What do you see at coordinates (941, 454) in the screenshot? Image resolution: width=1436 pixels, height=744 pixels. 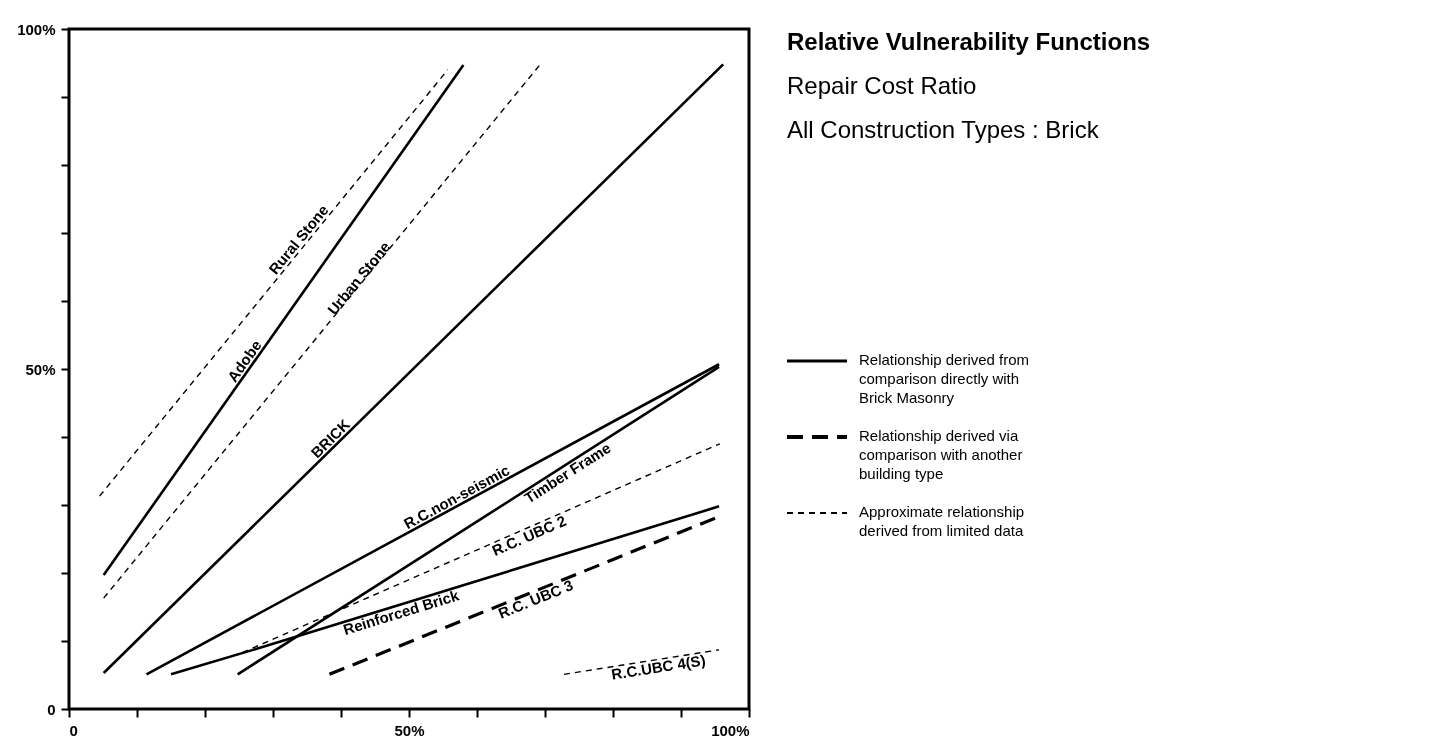 I see `text: Relationship derived via comparison with another building type` at bounding box center [941, 454].